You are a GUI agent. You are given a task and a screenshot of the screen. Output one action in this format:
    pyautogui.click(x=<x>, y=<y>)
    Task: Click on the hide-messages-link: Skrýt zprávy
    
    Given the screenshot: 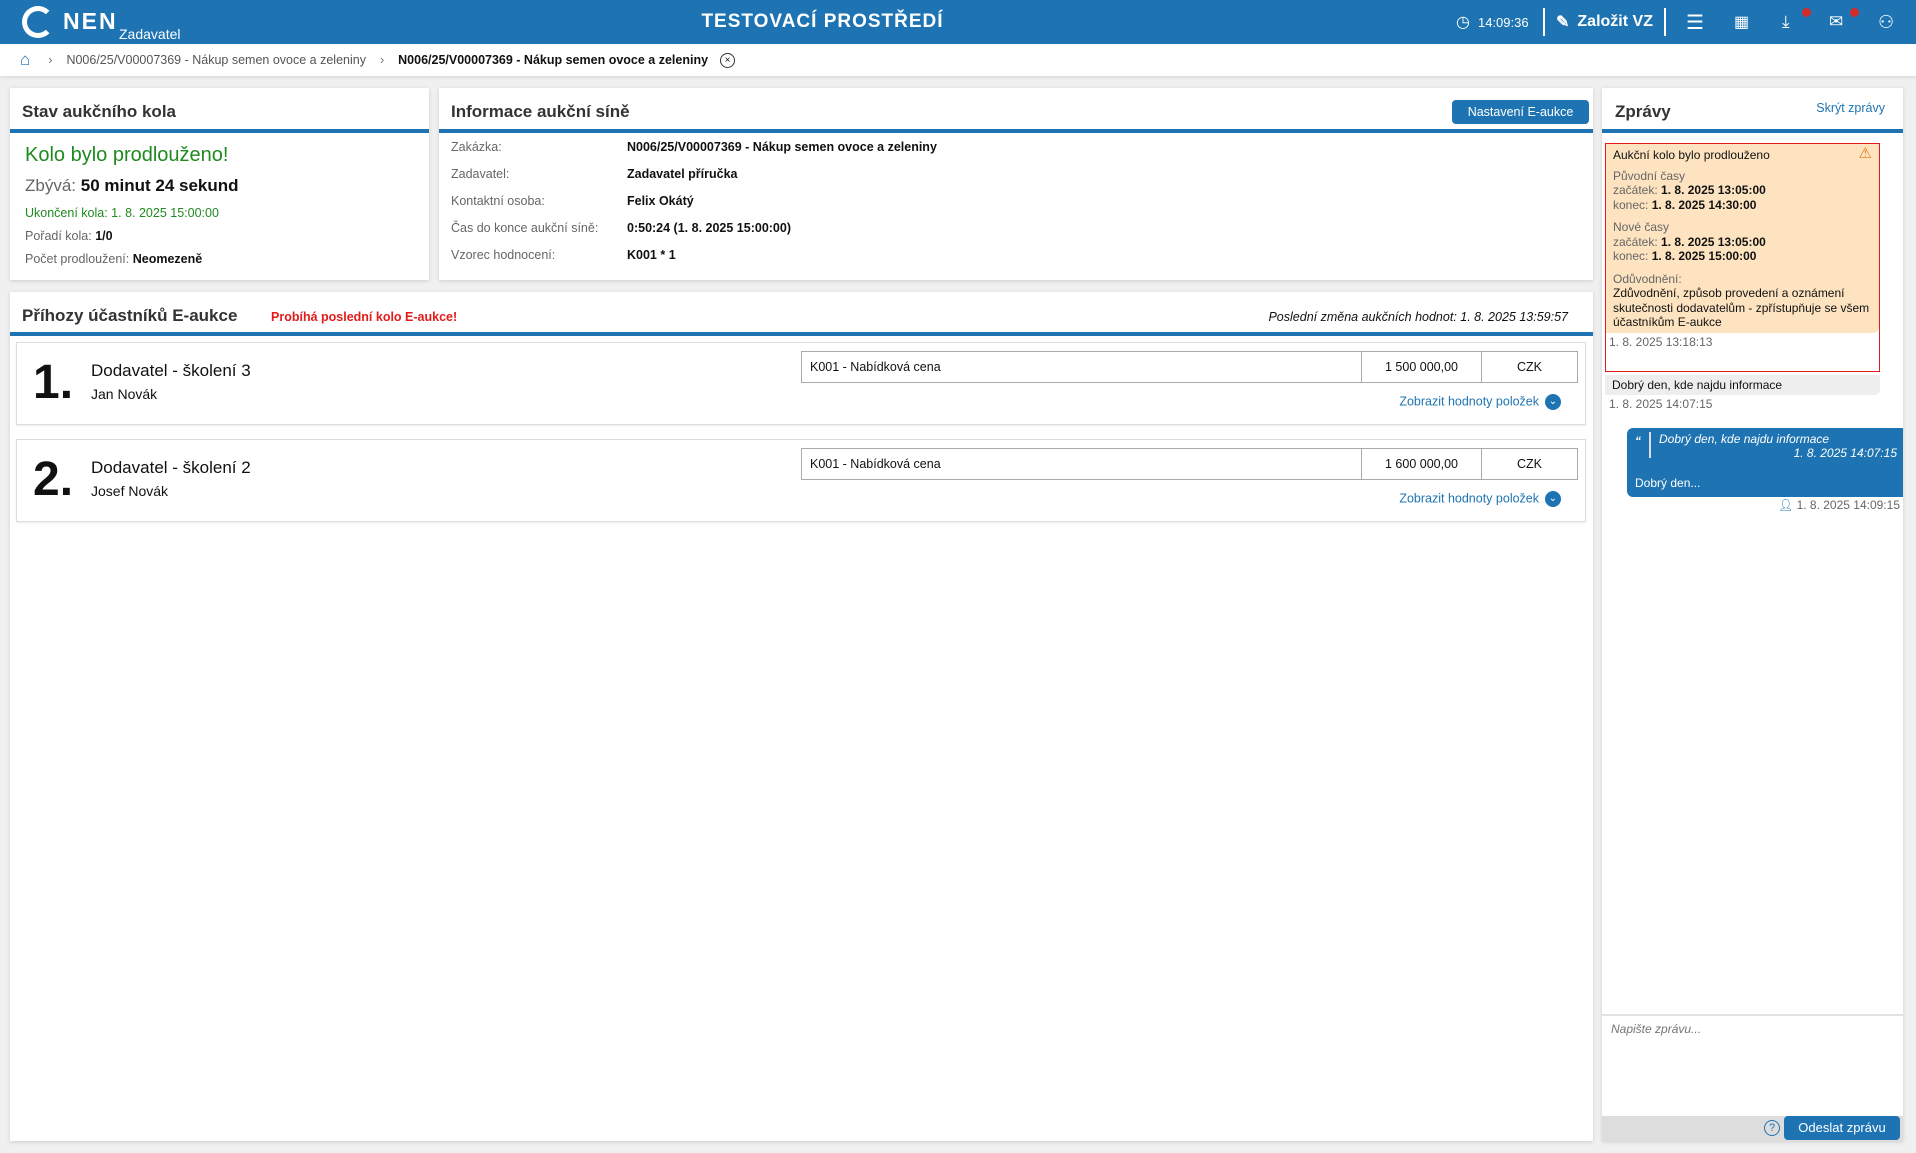 What is the action you would take?
    pyautogui.click(x=1850, y=108)
    